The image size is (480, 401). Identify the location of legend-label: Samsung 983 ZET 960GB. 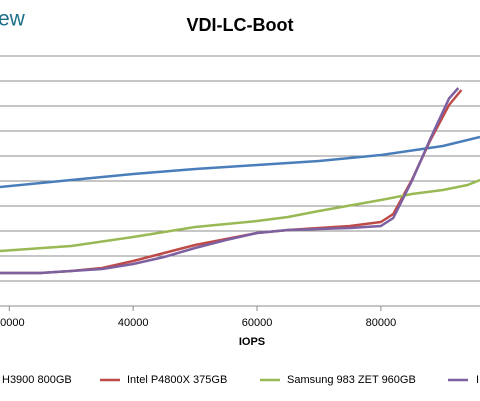
(351, 380).